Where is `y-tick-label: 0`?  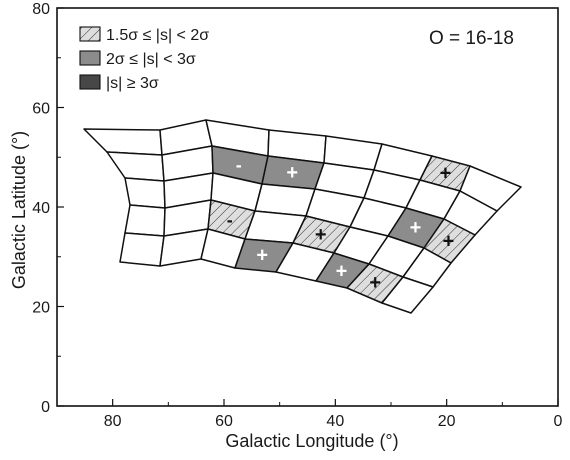 y-tick-label: 0 is located at coordinates (45, 407).